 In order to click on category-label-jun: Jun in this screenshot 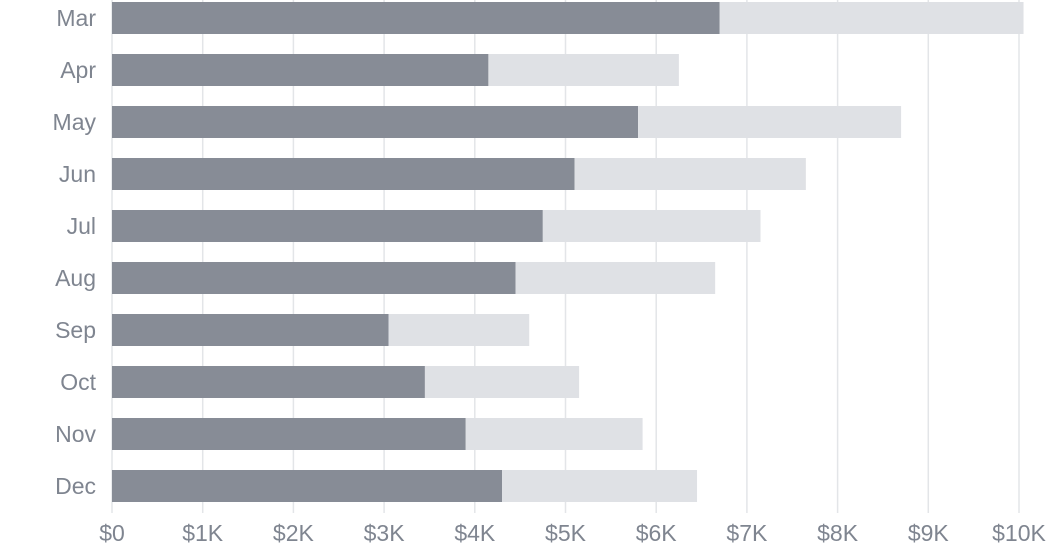, I will do `click(77, 174)`.